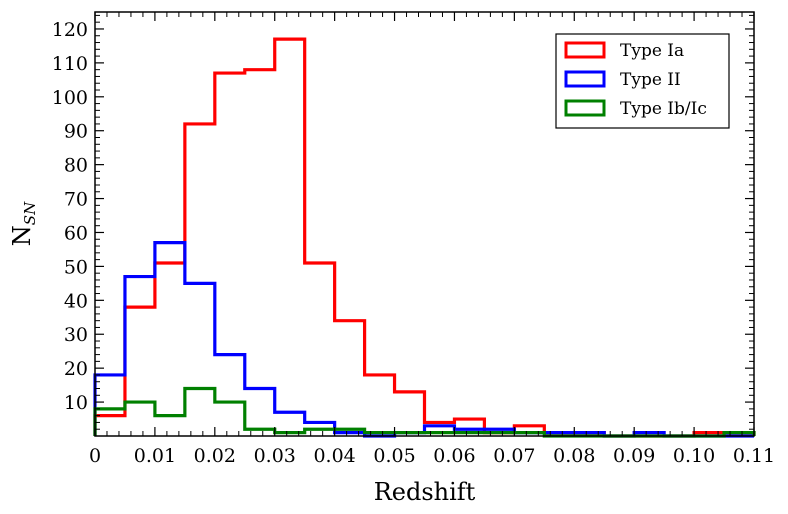 The height and width of the screenshot is (514, 788). Describe the element at coordinates (454, 456) in the screenshot. I see `x-tick-label: 0.06` at that location.